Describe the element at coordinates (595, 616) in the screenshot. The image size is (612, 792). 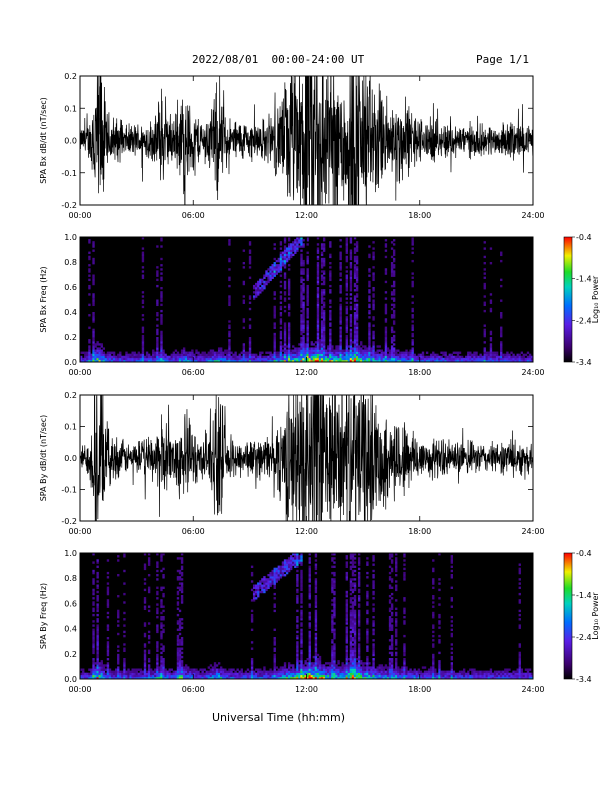
I see `colorbar-label: Log₁₀ Power` at that location.